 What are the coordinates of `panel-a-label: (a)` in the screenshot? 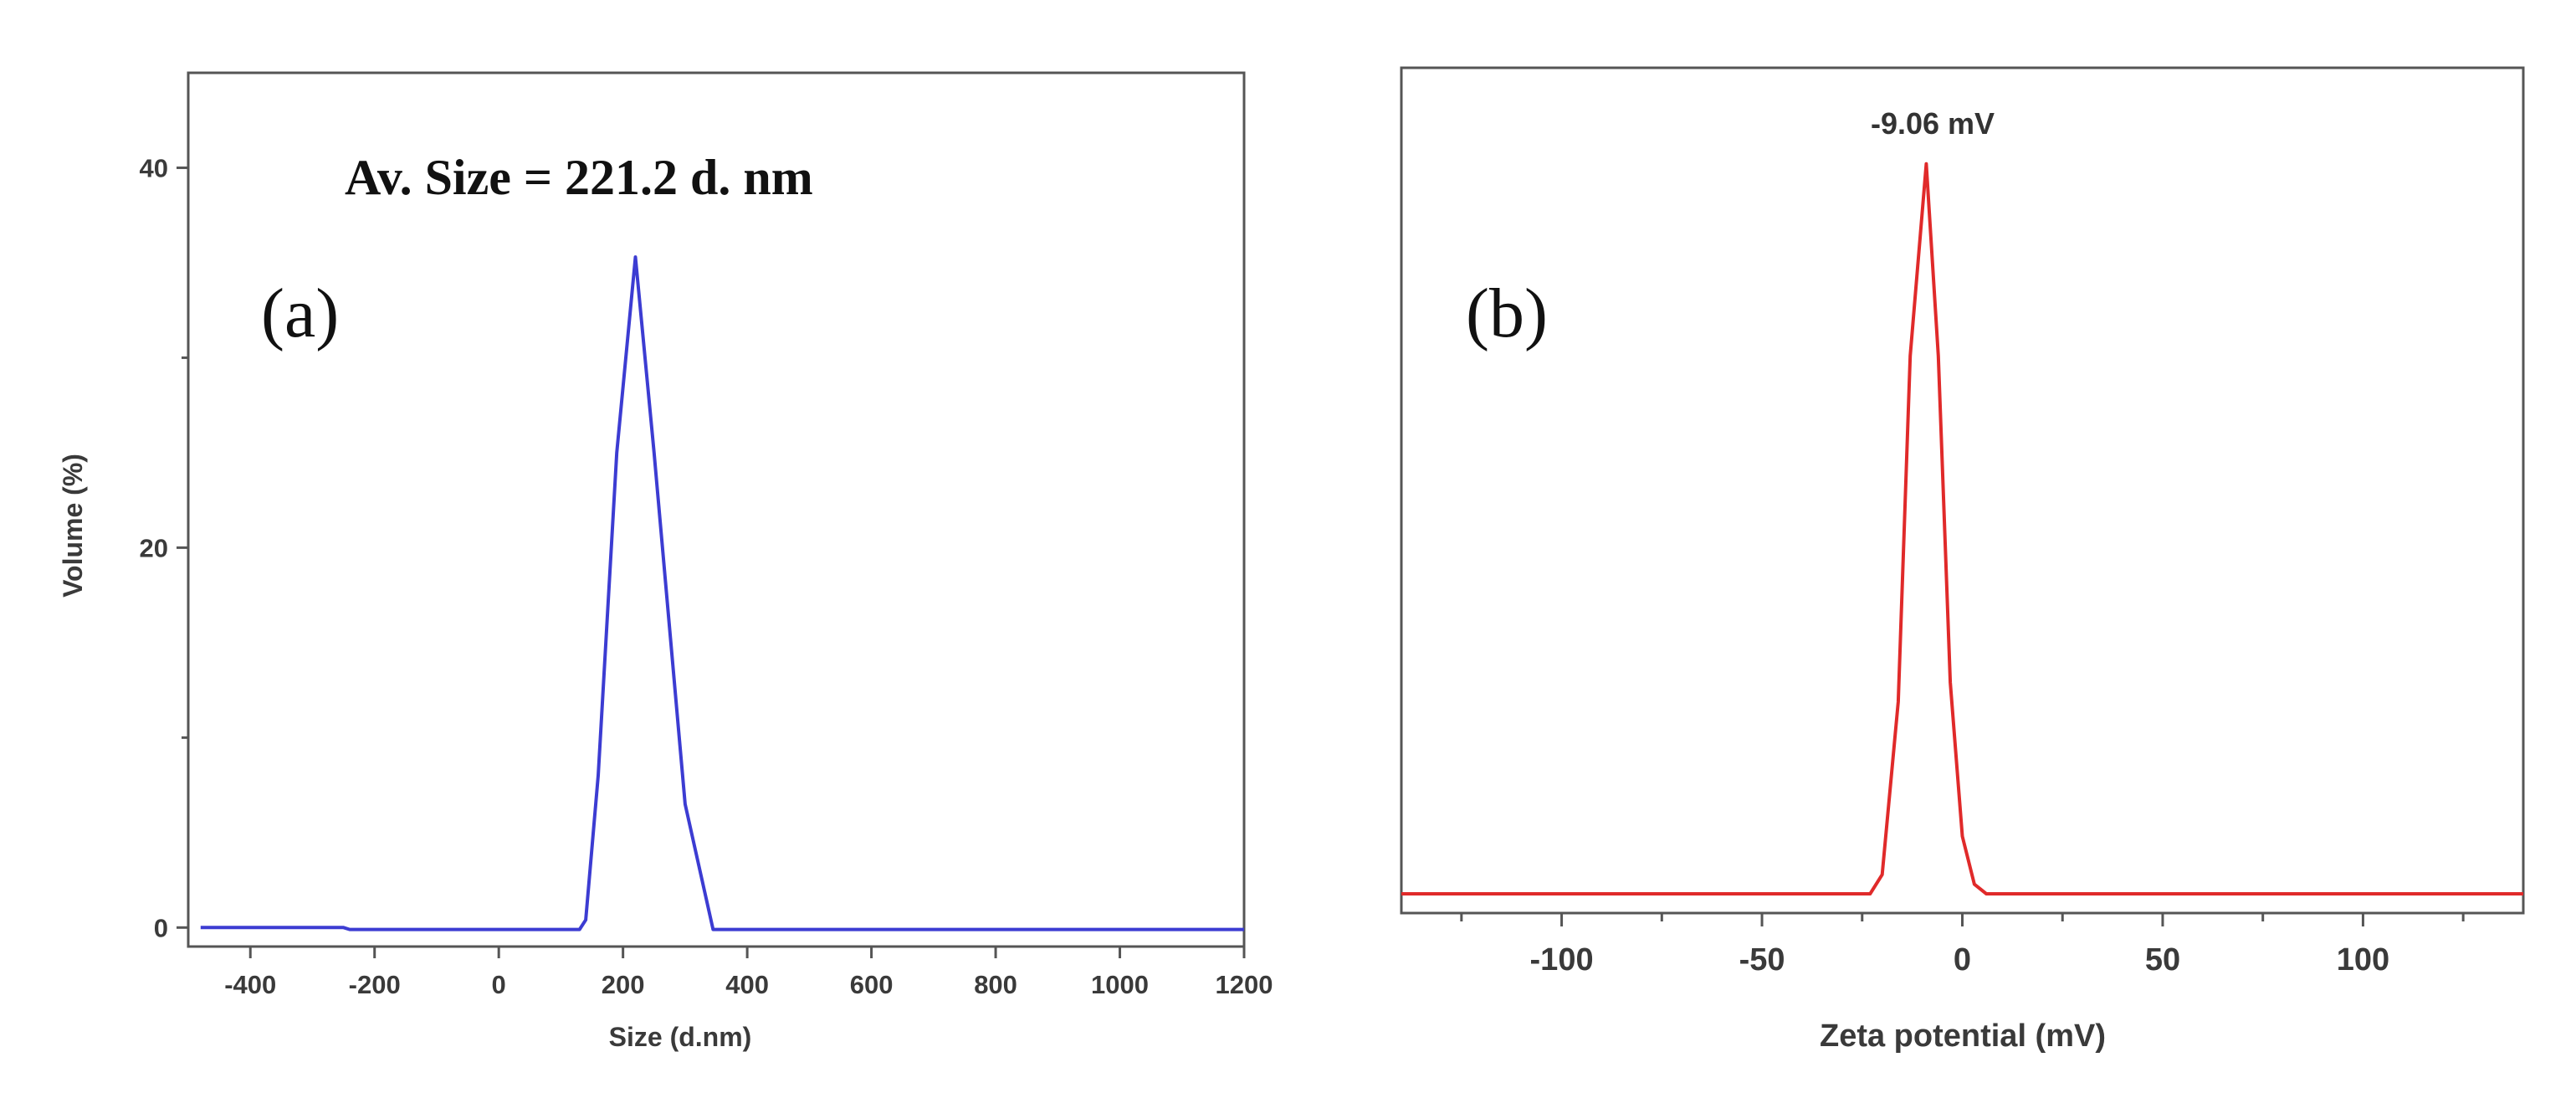 It's located at (300, 313).